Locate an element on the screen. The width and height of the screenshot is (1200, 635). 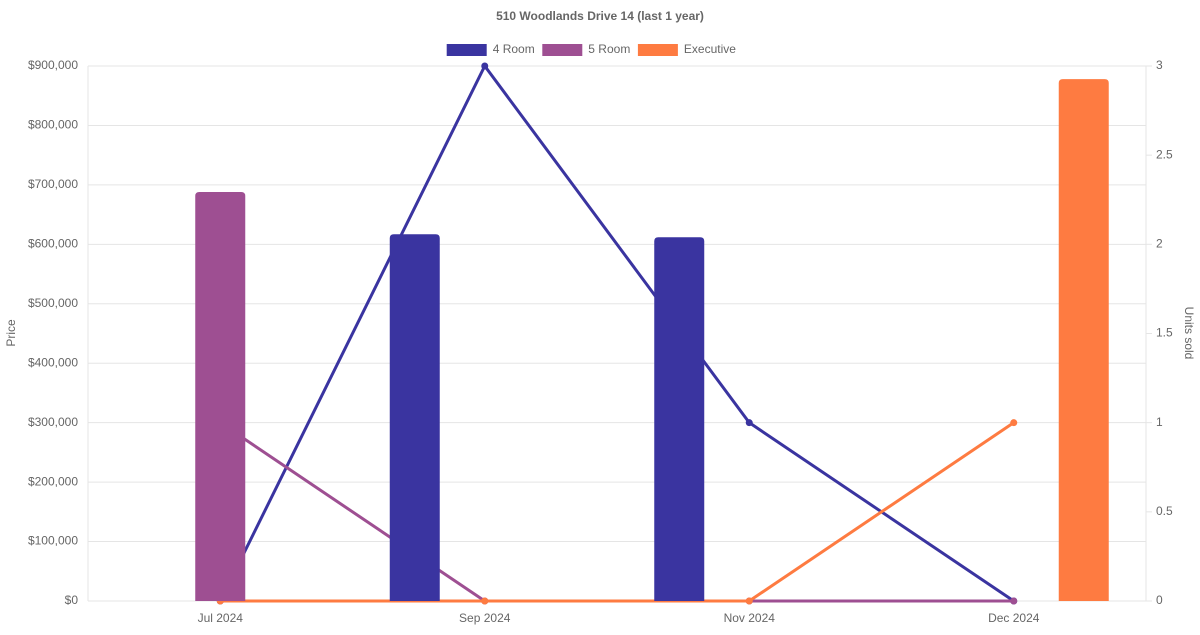
legend-label: 5 Room is located at coordinates (609, 49).